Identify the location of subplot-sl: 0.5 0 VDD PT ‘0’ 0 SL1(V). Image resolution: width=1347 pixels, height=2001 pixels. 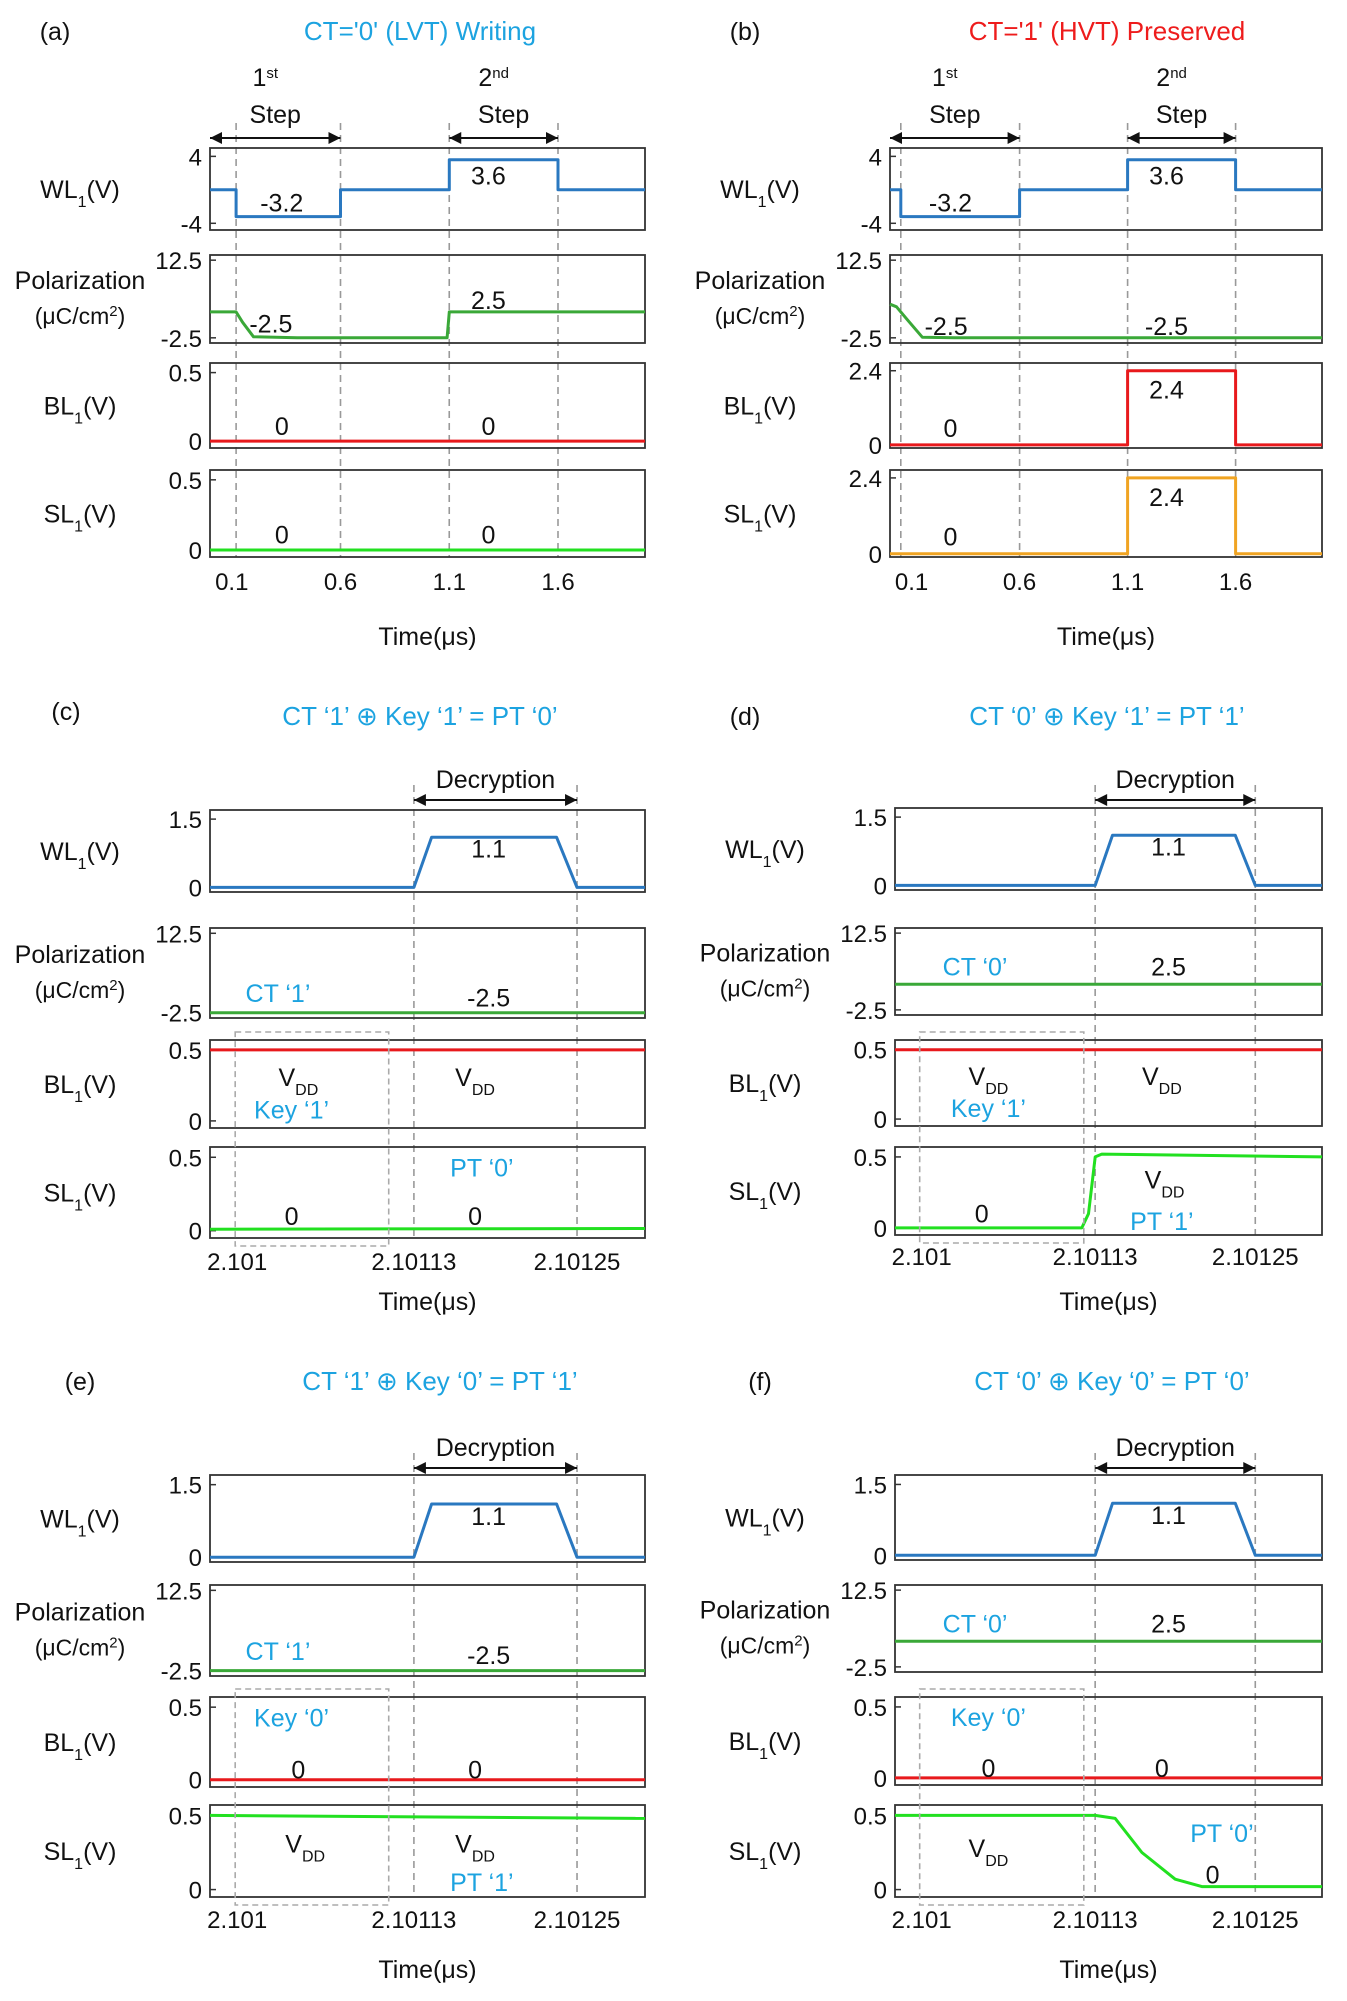
(1026, 1854).